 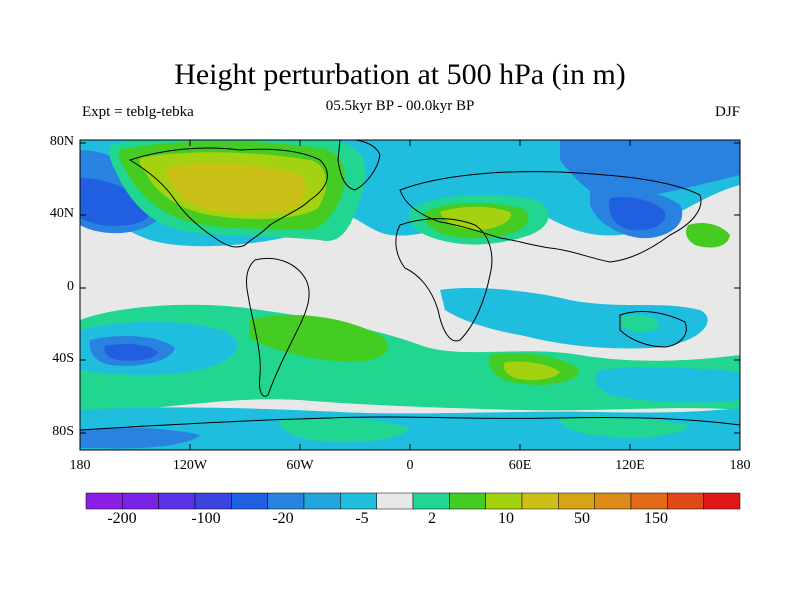 What do you see at coordinates (410, 357) in the screenshot?
I see `contour-south-teal` at bounding box center [410, 357].